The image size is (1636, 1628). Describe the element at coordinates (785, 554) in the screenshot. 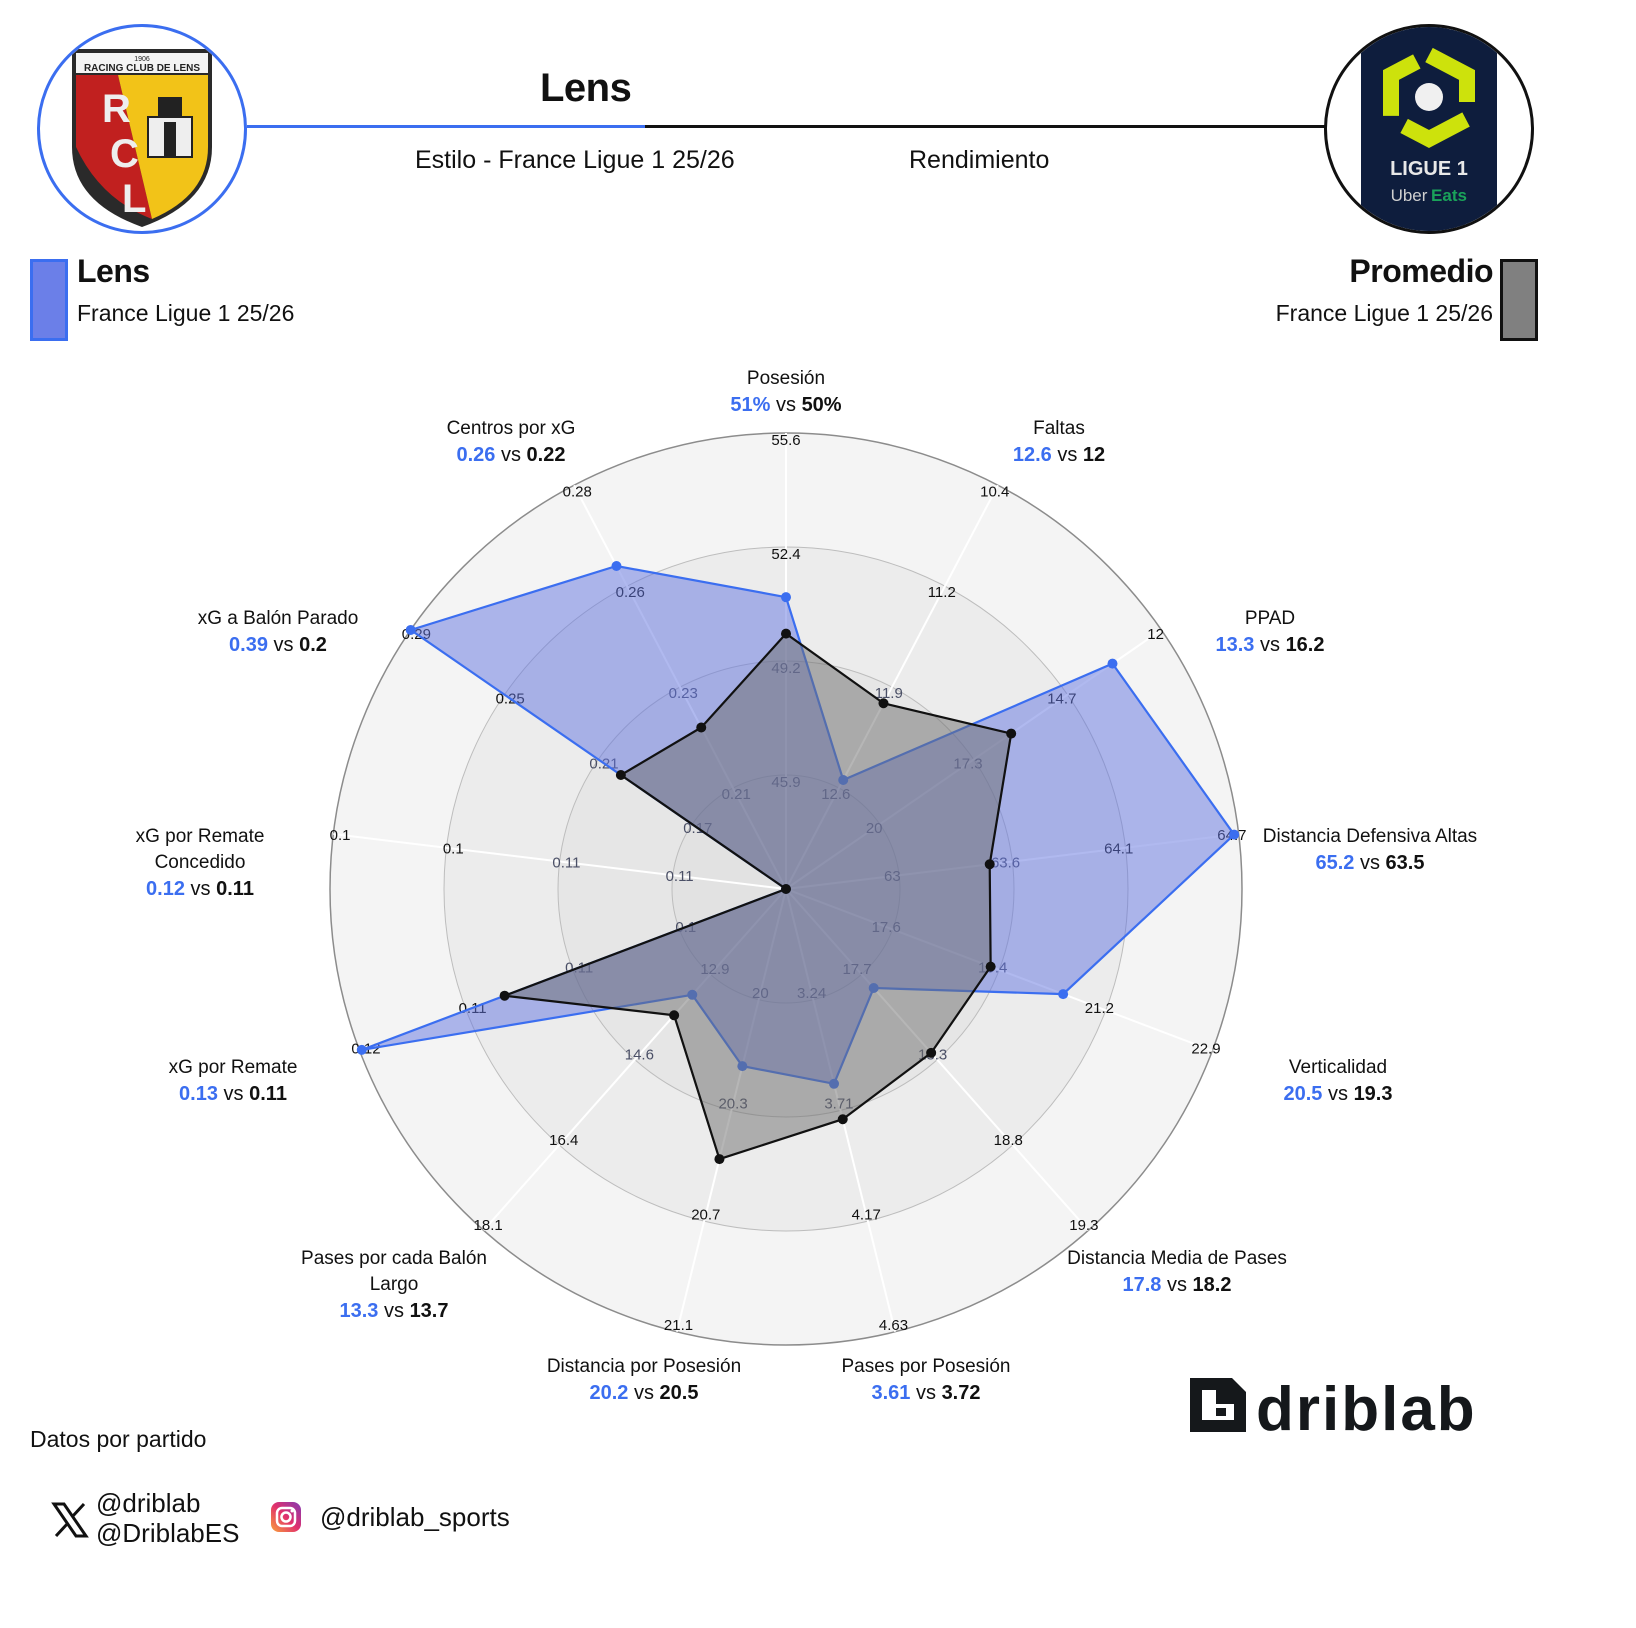

I see `tick-label: 52.4` at that location.